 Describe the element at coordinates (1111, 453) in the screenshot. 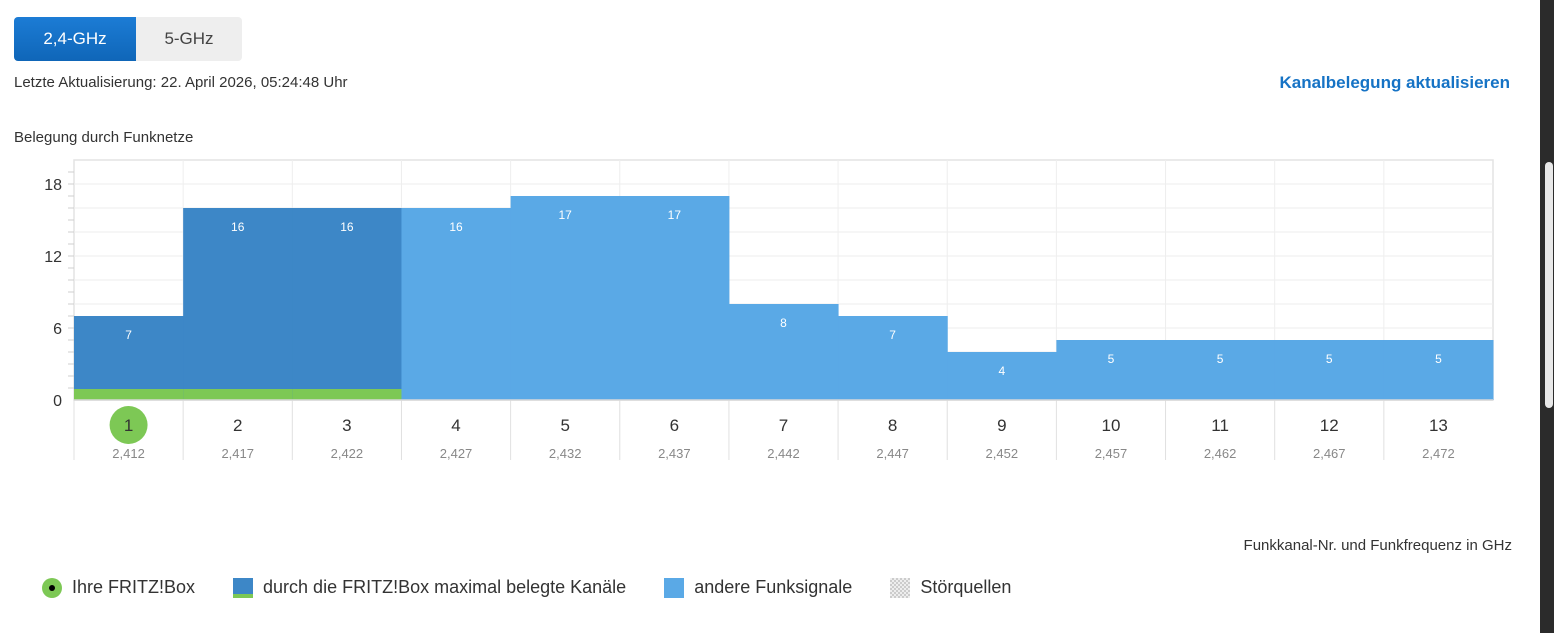

I see `x-tick-label-frequency: 2,457` at that location.